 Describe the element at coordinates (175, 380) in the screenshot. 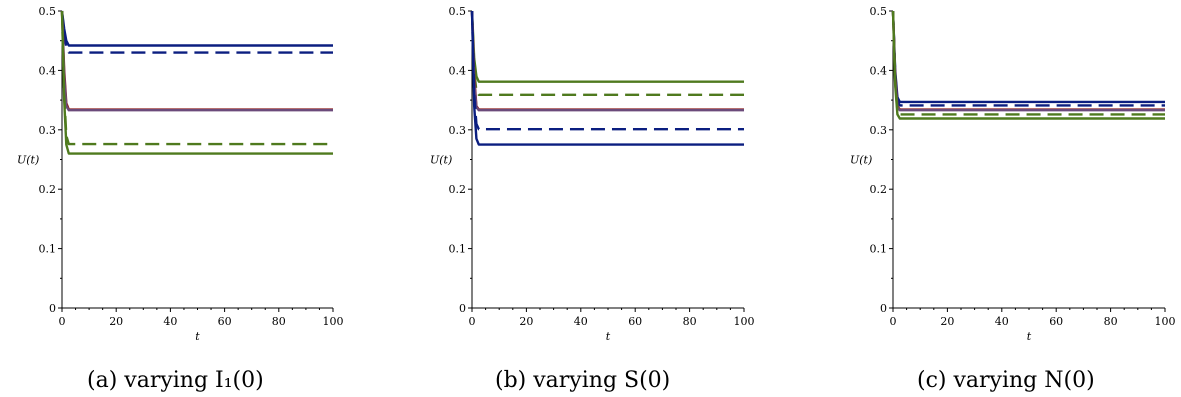

I see `panel-caption: (a) varying I₁(0)` at that location.